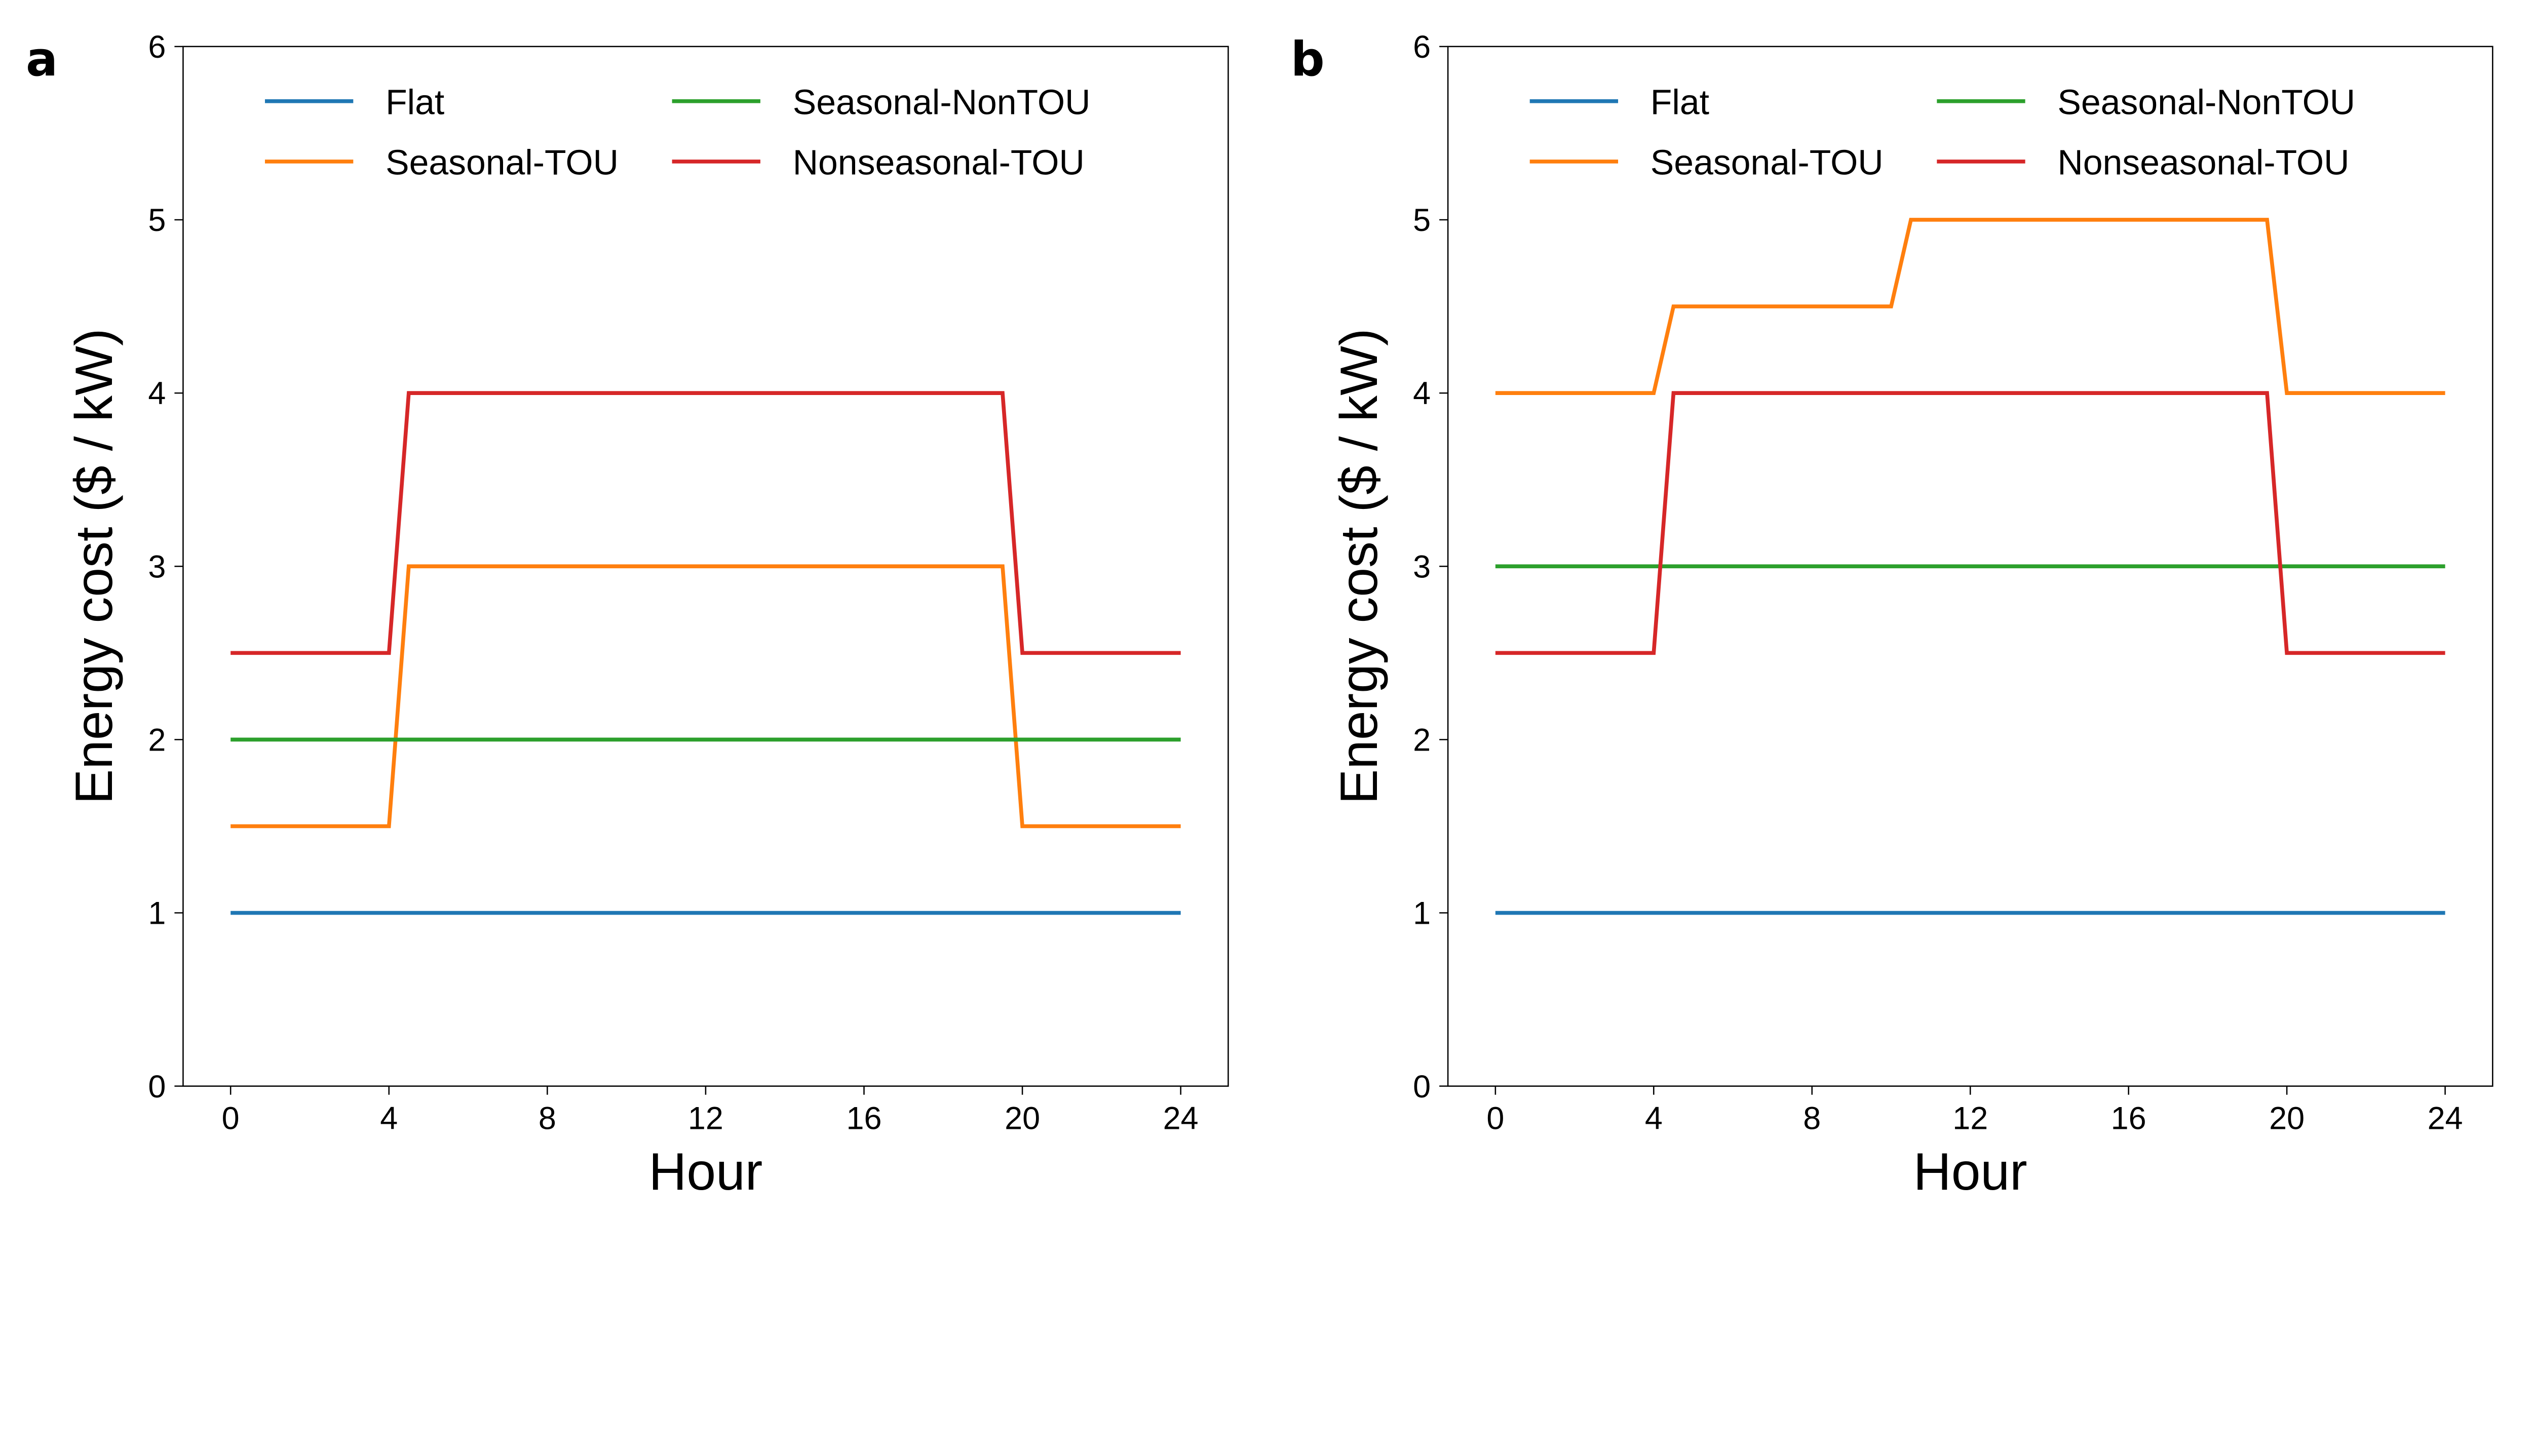 The image size is (2533, 1456). Describe the element at coordinates (42, 60) in the screenshot. I see `panel-label: a` at that location.